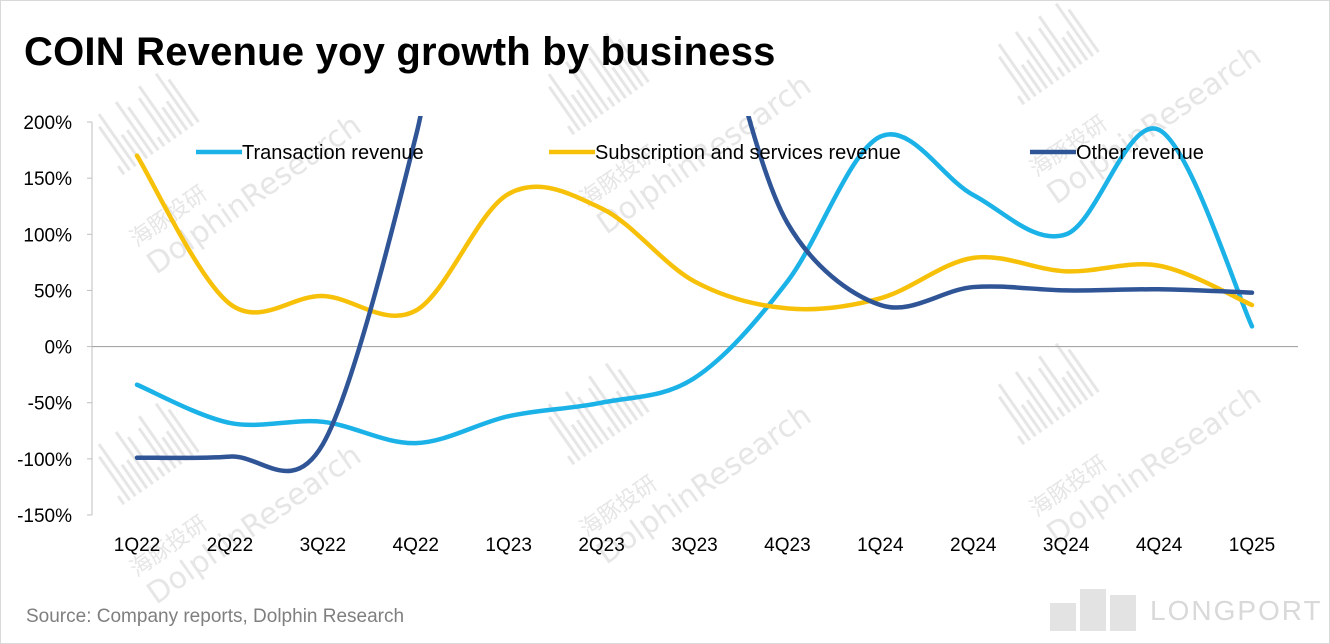  Describe the element at coordinates (416, 545) in the screenshot. I see `x-tick-label: 4Q22` at that location.